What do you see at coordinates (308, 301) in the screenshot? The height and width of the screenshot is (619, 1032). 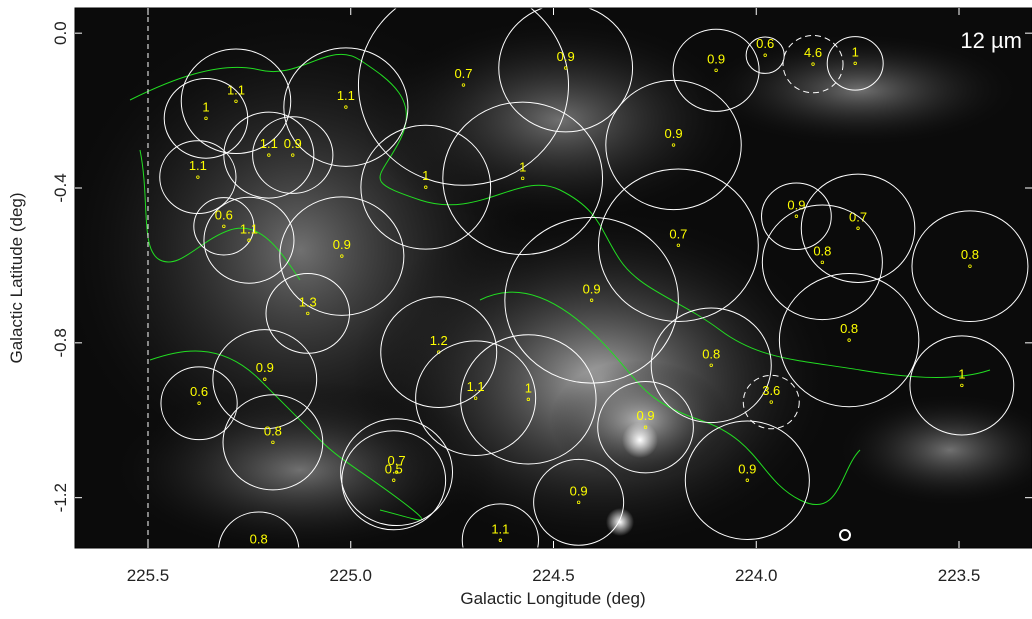 I see `value-label: 1.3` at bounding box center [308, 301].